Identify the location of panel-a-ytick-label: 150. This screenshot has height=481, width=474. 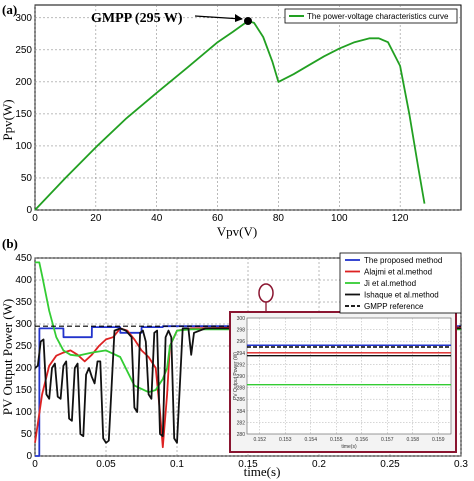
(23, 114).